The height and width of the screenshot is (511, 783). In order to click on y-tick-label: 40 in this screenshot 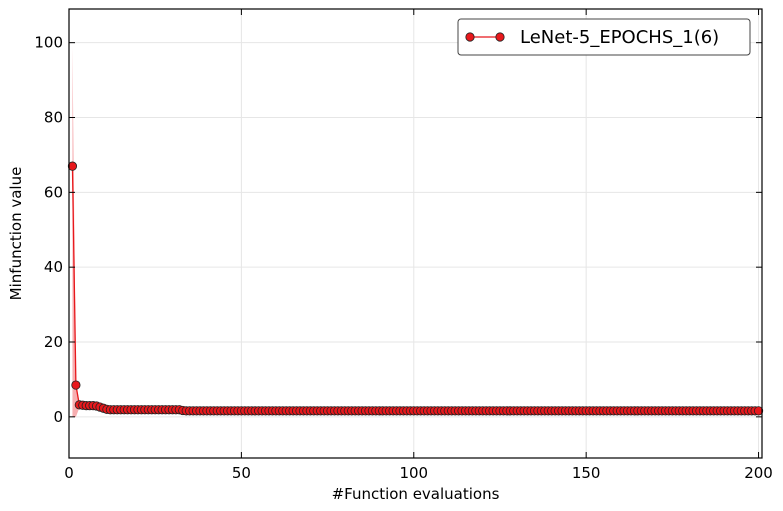, I will do `click(53, 267)`.